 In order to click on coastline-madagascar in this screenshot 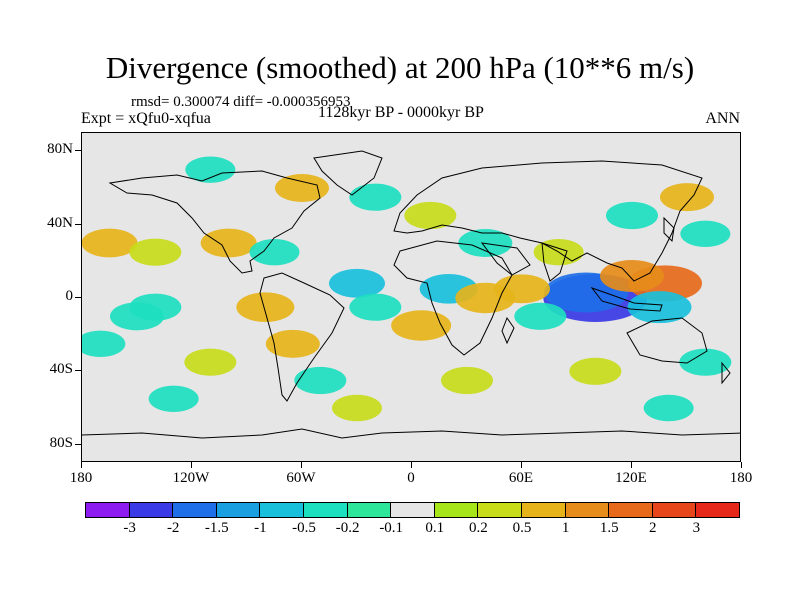, I will do `click(508, 330)`.